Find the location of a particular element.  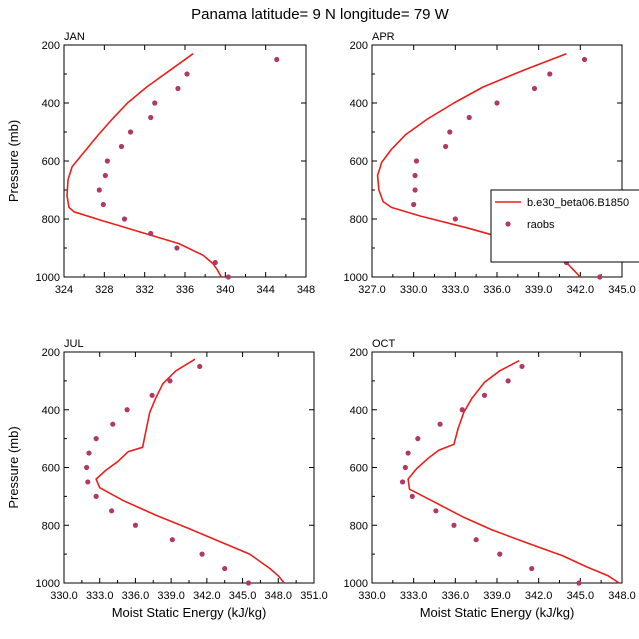

x-tick-label-apr: 345.0 is located at coordinates (622, 290).